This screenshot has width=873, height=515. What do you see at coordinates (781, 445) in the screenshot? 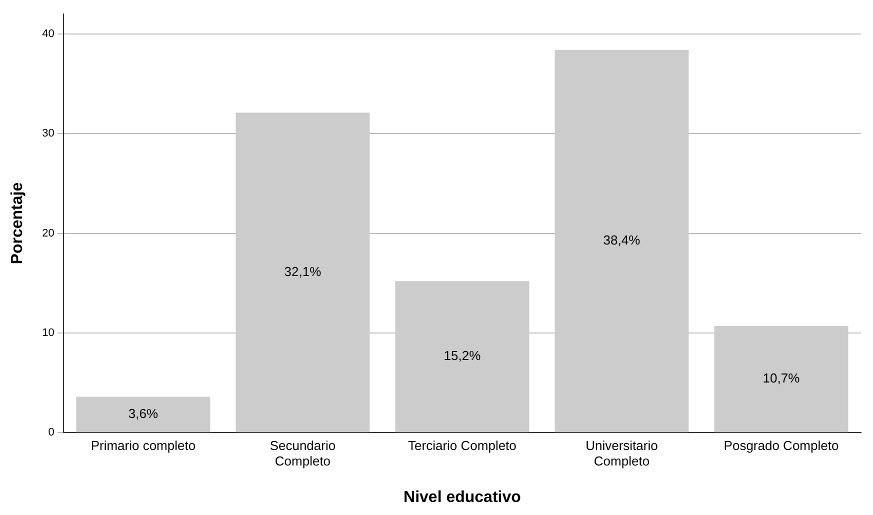
I see `x-tick-label: Posgrado Completo` at bounding box center [781, 445].